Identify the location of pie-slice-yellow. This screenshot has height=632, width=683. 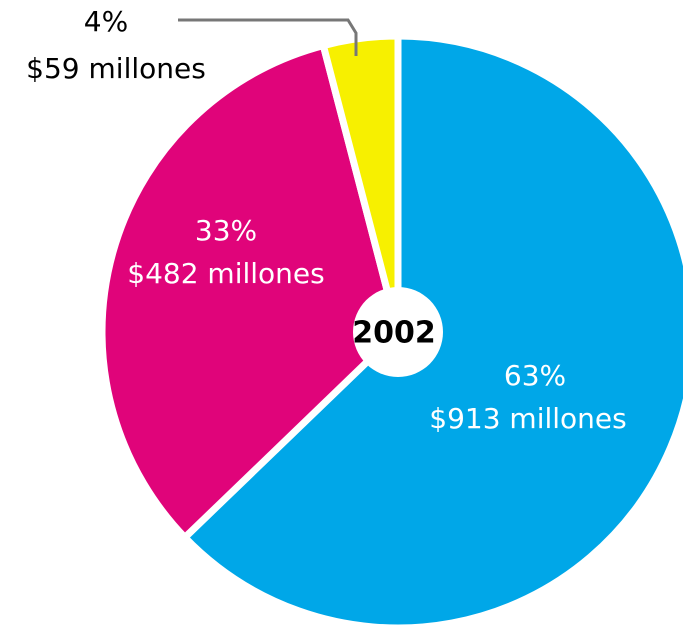
(360, 184).